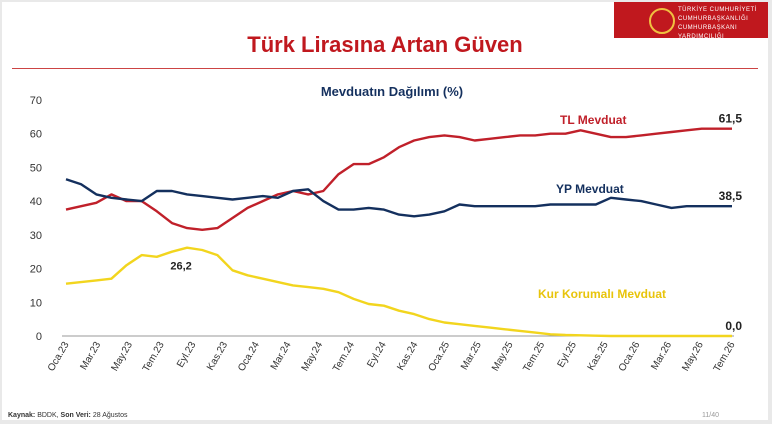 This screenshot has width=772, height=424. Describe the element at coordinates (187, 355) in the screenshot. I see `x-tick-label: Eyl.23` at that location.